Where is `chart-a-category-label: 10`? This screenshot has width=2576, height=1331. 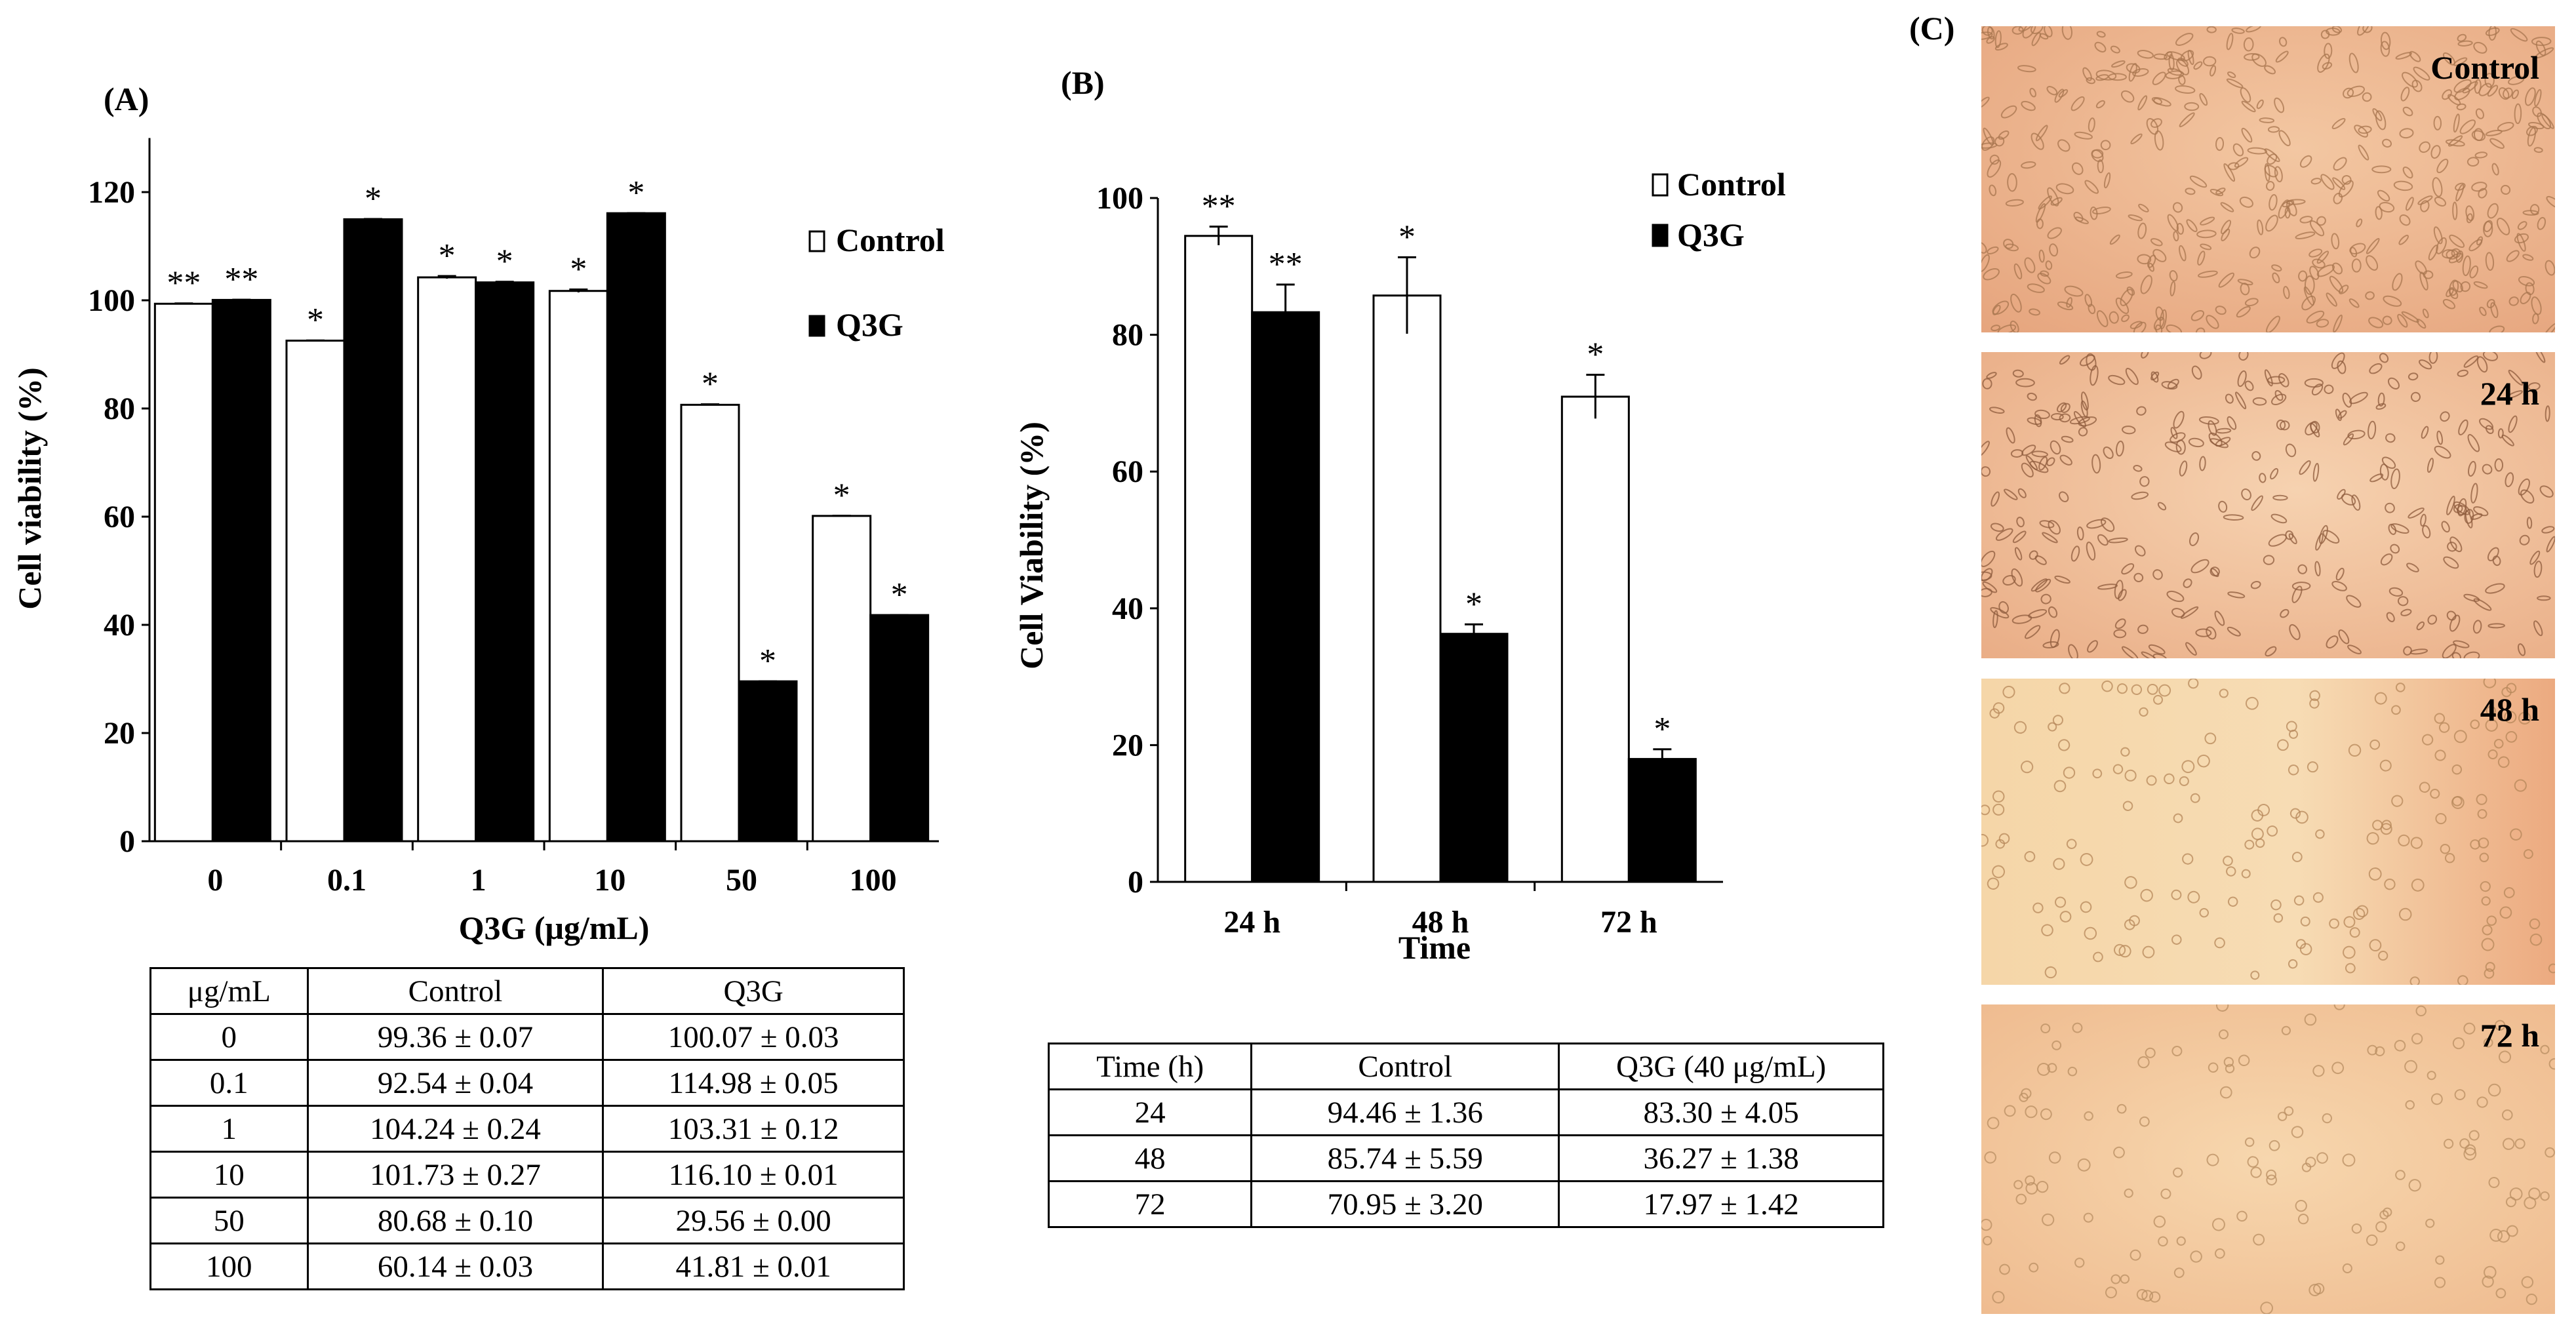 chart-a-category-label: 10 is located at coordinates (609, 881).